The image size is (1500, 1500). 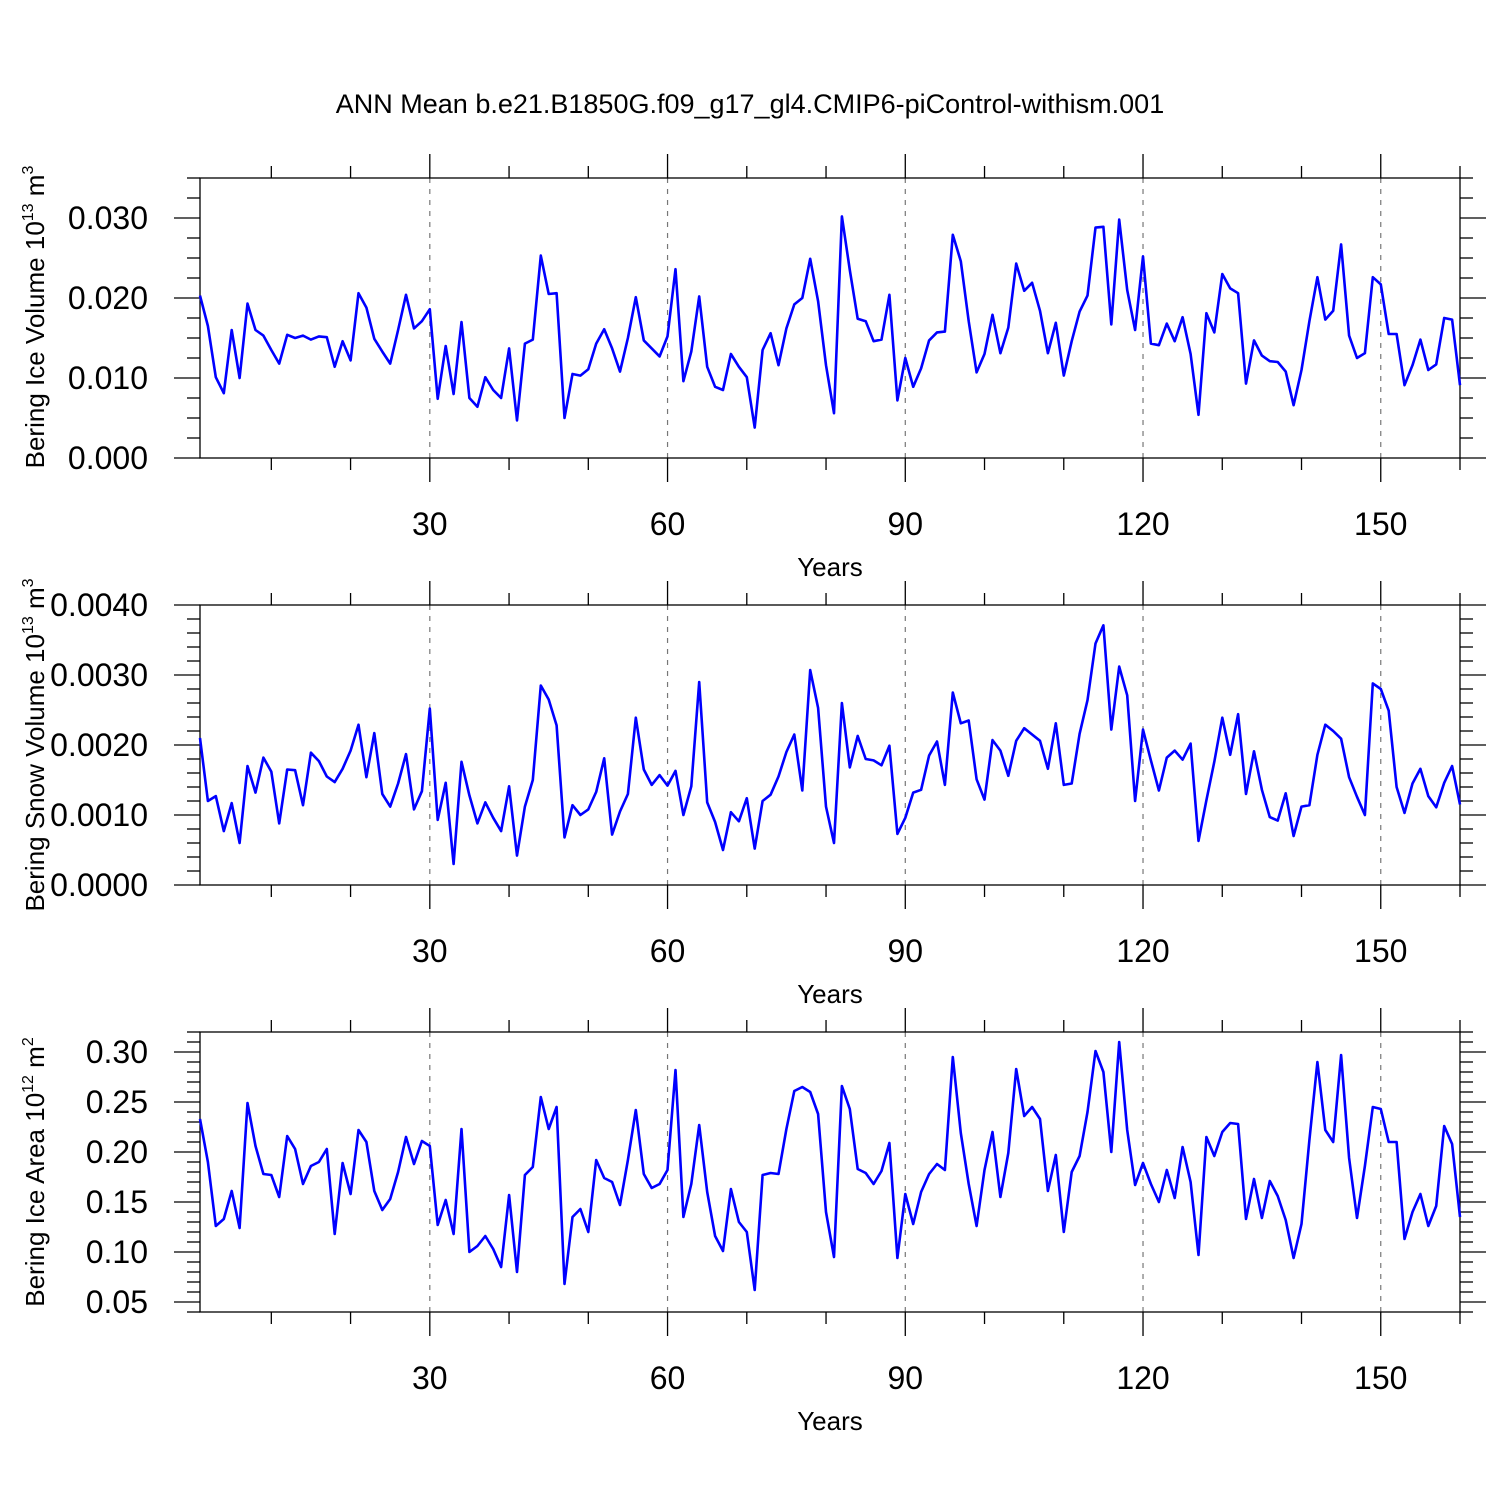 I want to click on y-tick-label: 0.0000, so click(x=99, y=885).